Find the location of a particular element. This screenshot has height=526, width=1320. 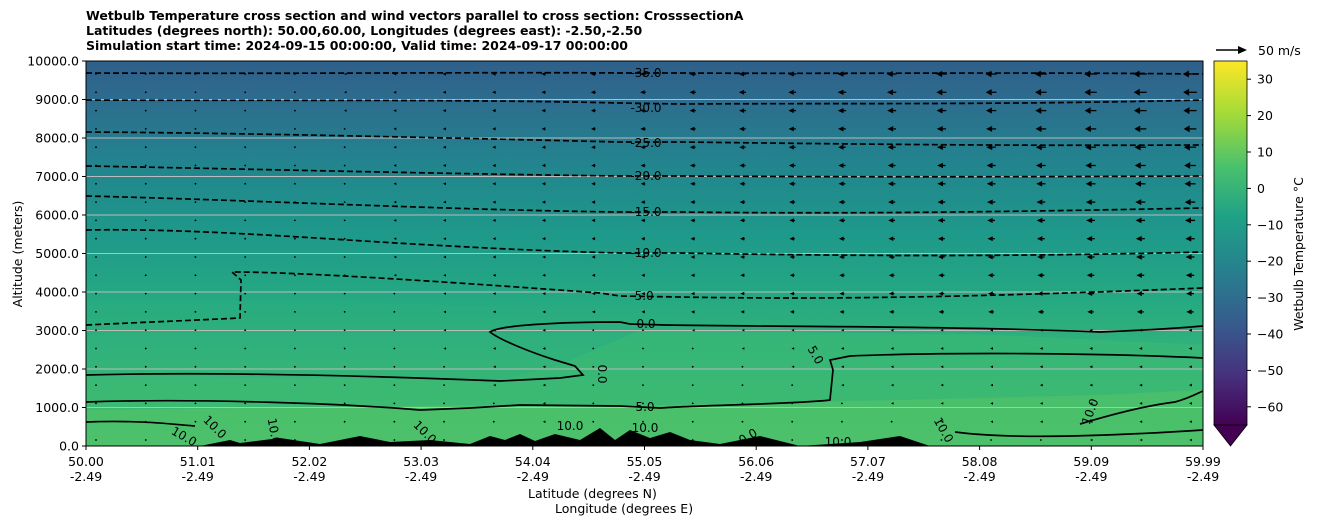

contour-zero is located at coordinates (644, 351).